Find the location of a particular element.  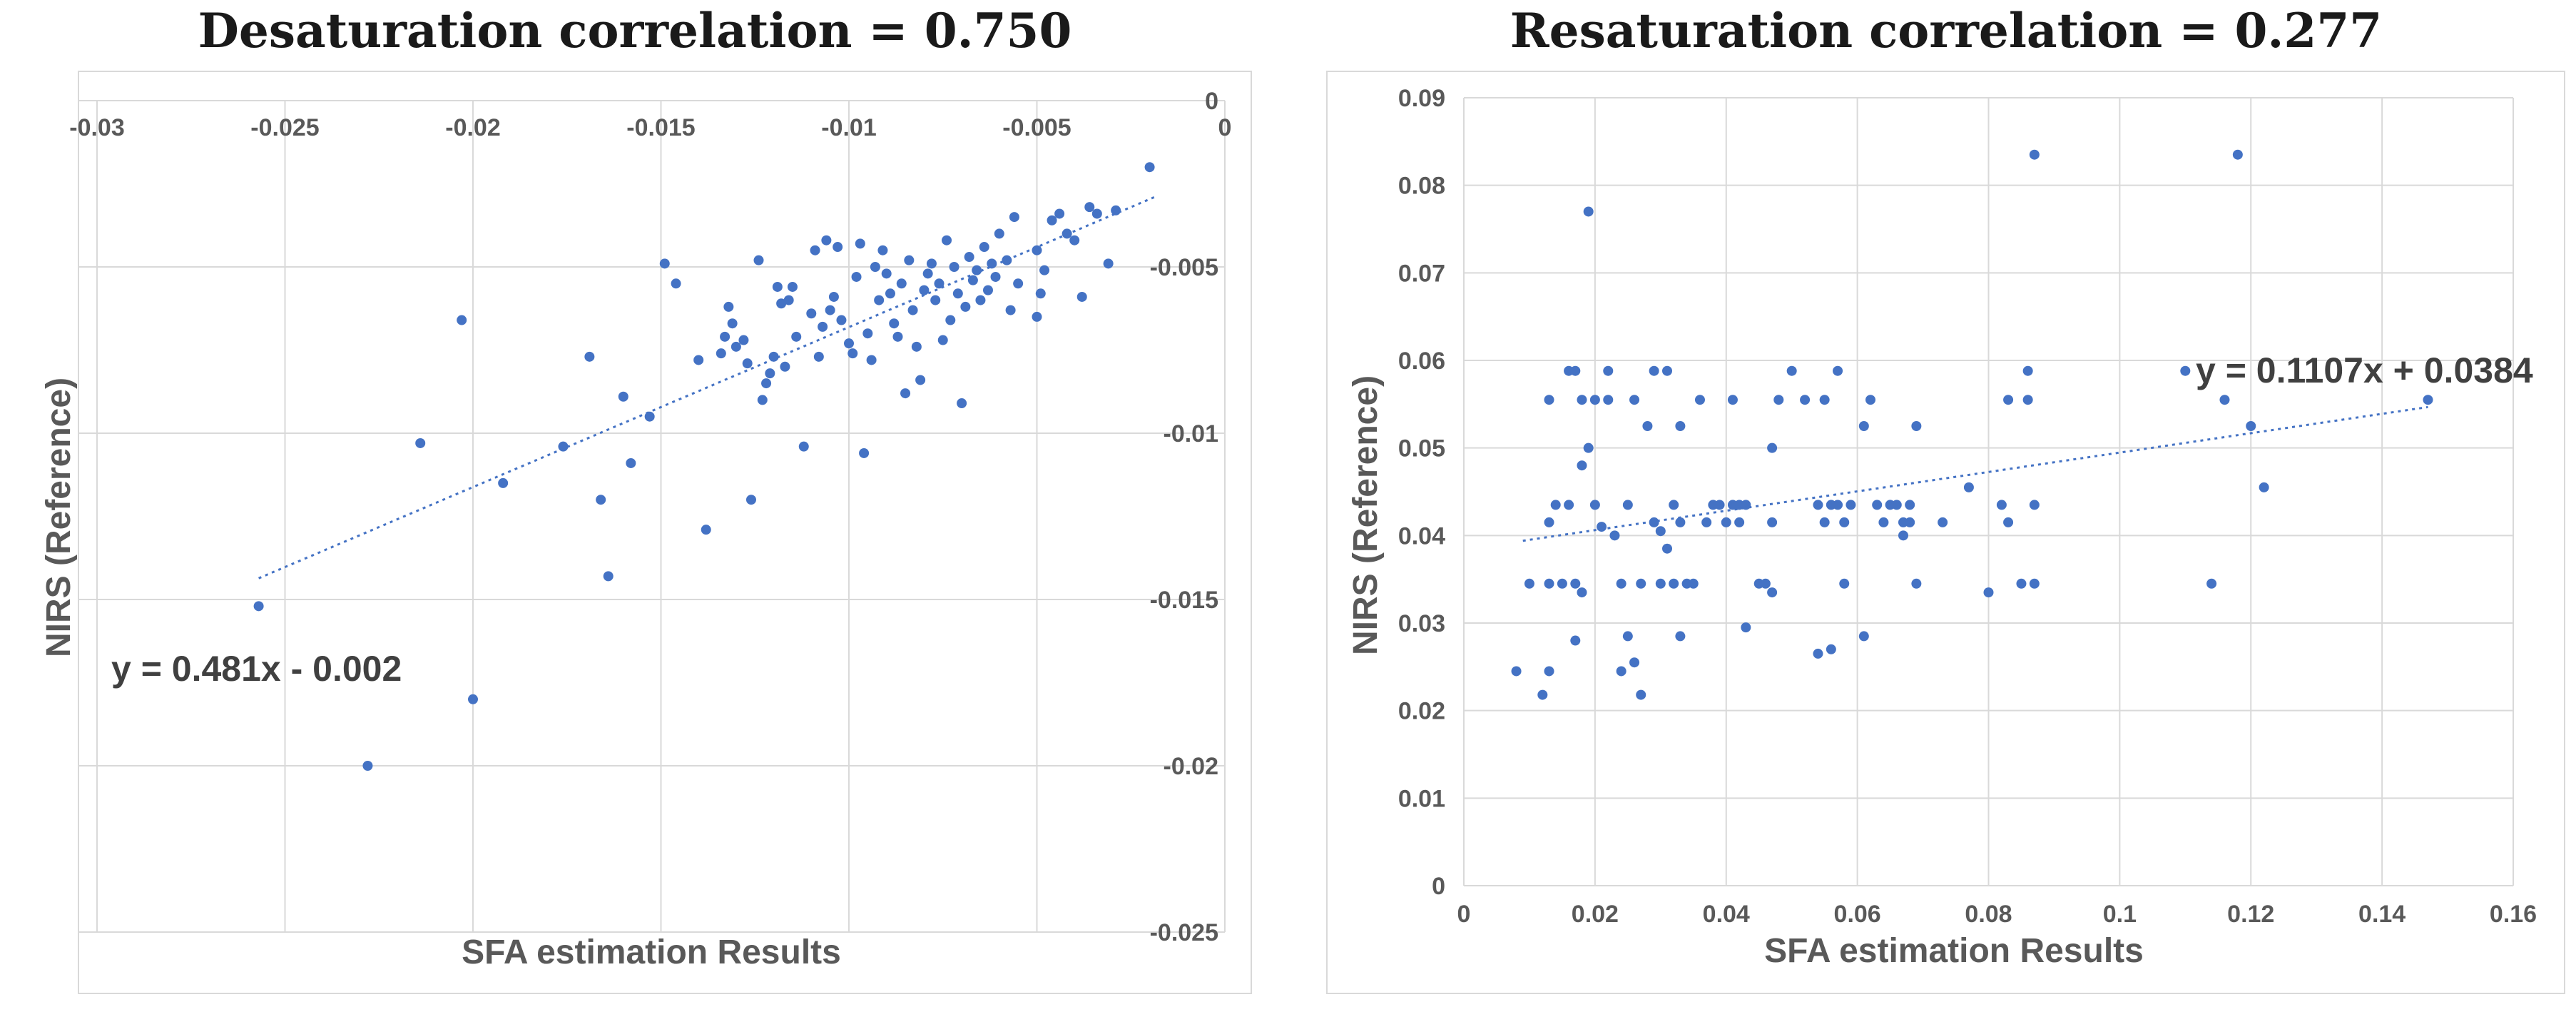

y-tick-label: 0 is located at coordinates (1211, 101).